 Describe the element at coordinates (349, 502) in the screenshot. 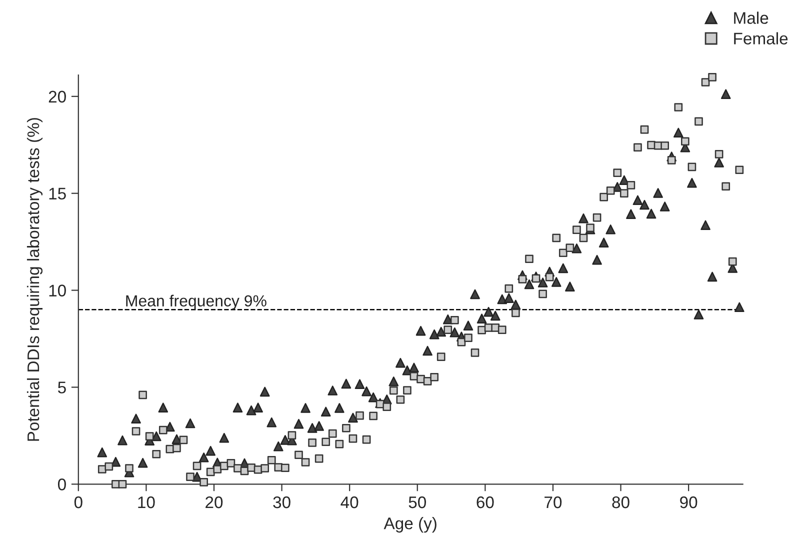

I see `x-tick-label: 40` at that location.